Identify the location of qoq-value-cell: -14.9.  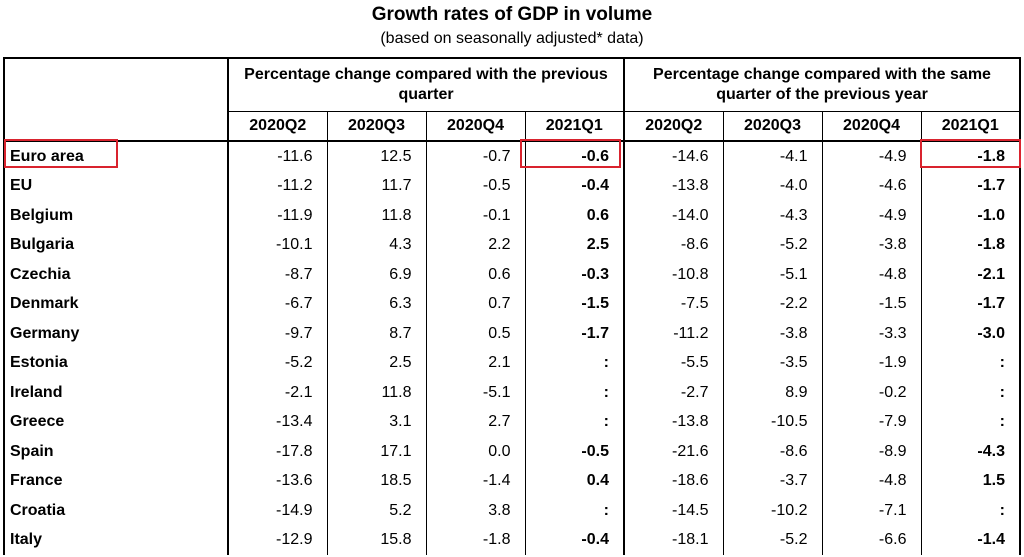
(278, 511).